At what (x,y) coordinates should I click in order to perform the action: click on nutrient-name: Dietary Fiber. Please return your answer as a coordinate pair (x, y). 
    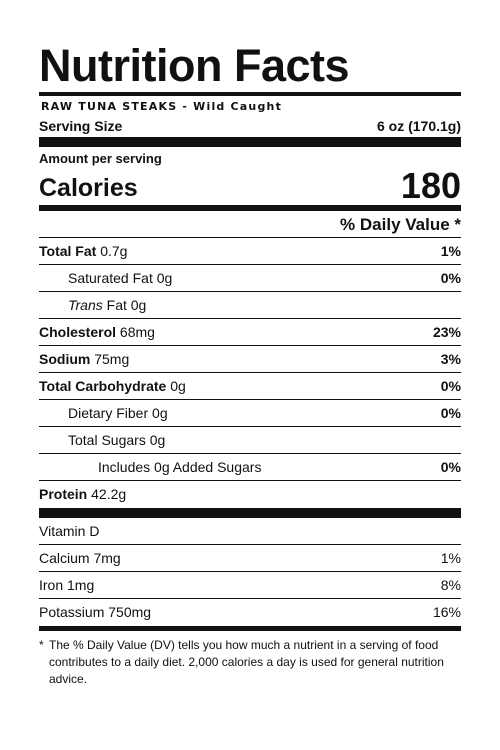
    Looking at the image, I should click on (108, 413).